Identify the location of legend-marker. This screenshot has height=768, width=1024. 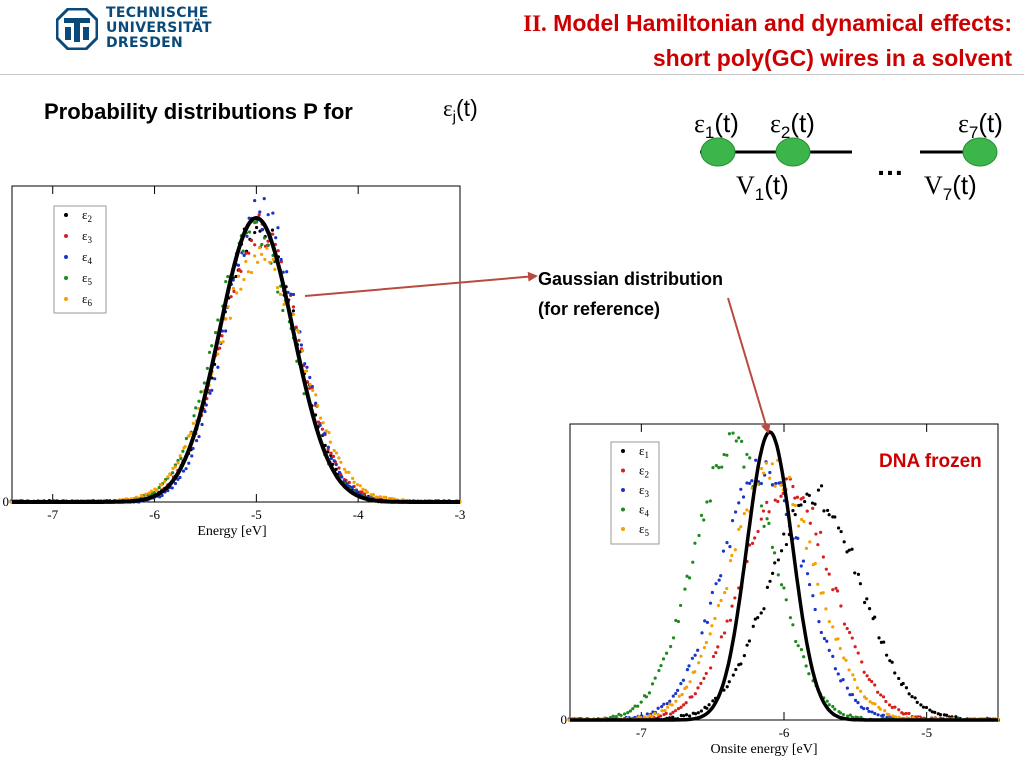
(66, 236).